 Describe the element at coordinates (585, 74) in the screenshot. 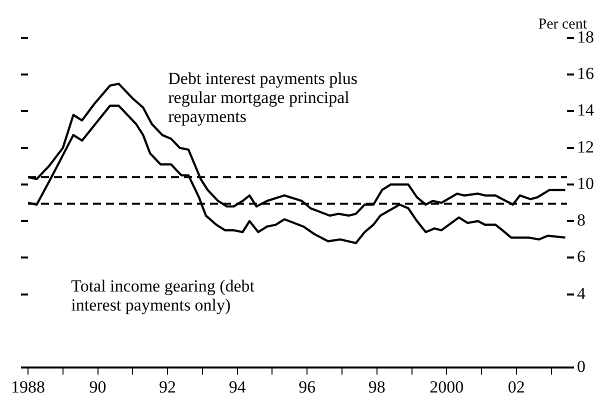

I see `y-tick-label: 16` at that location.